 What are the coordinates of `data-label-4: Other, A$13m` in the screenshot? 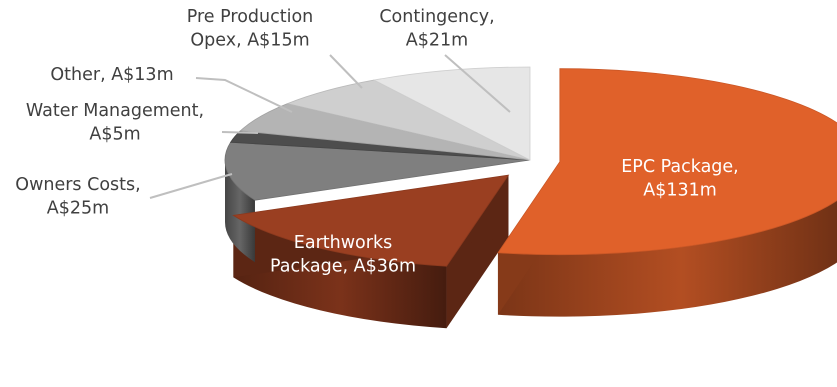 It's located at (111, 75).